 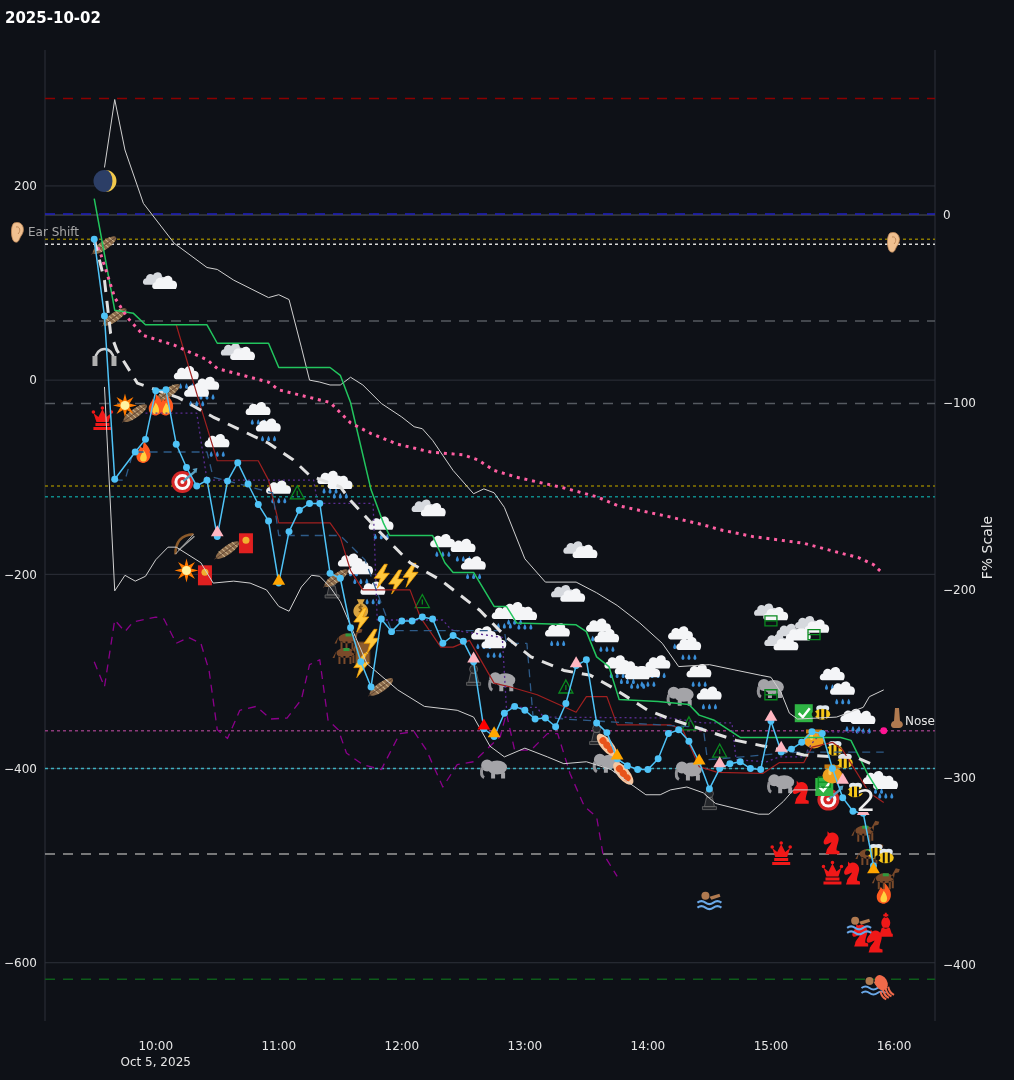 I want to click on y-tick-label: −200, so click(x=20, y=574).